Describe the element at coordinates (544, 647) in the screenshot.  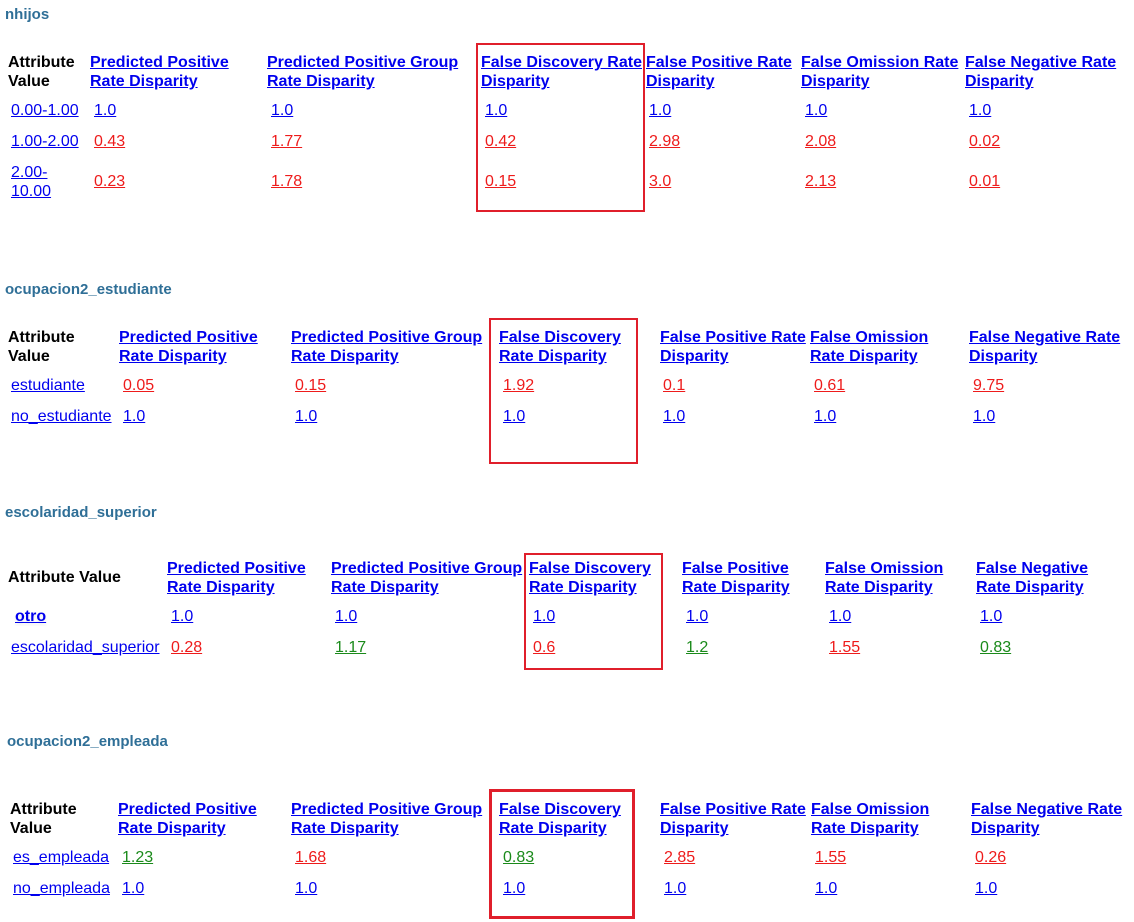
I see `fdr-value: 0.6` at that location.